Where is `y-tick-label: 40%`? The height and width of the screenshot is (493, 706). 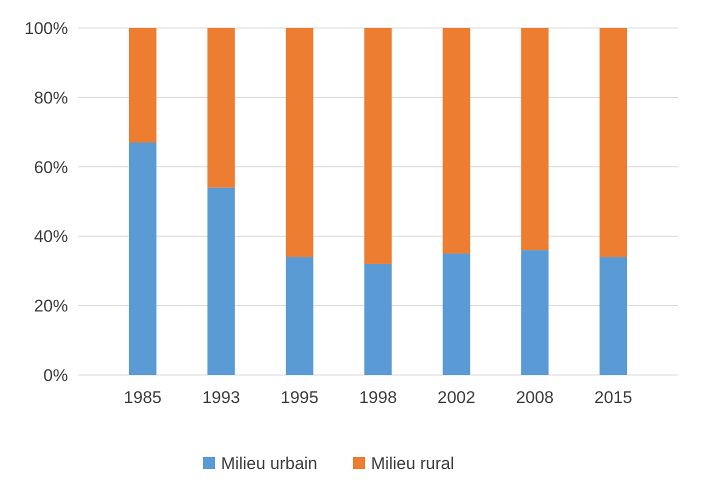 y-tick-label: 40% is located at coordinates (51, 236).